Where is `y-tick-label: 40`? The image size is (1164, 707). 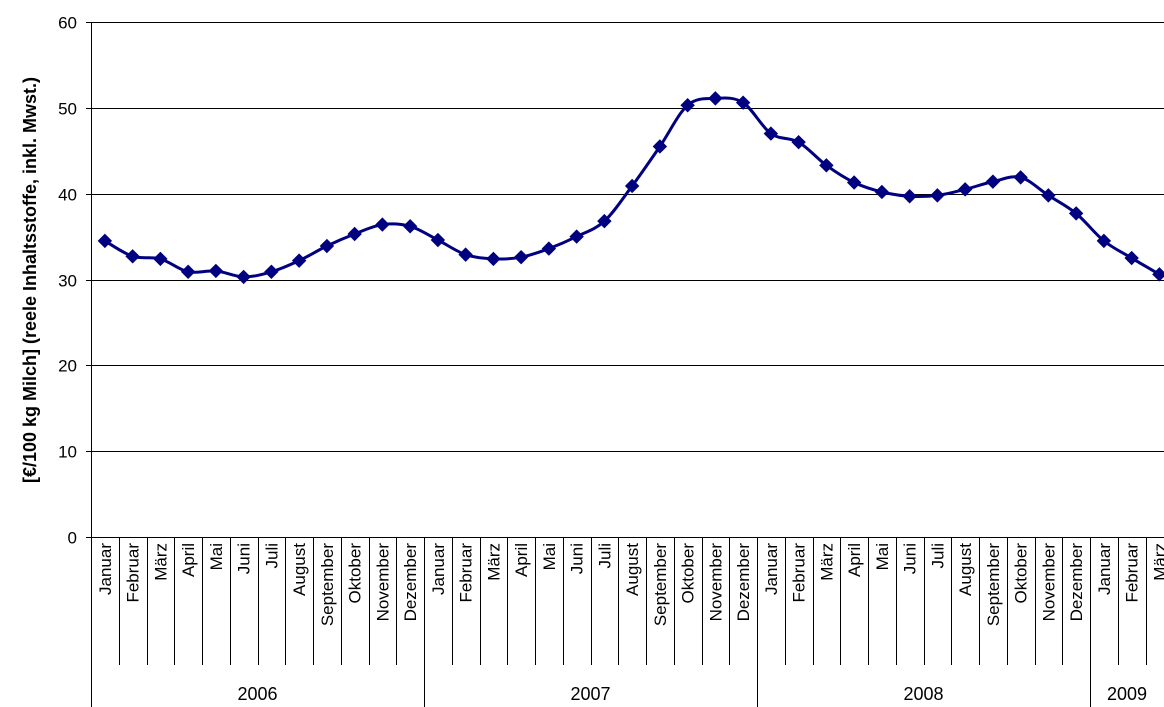
y-tick-label: 40 is located at coordinates (67, 195).